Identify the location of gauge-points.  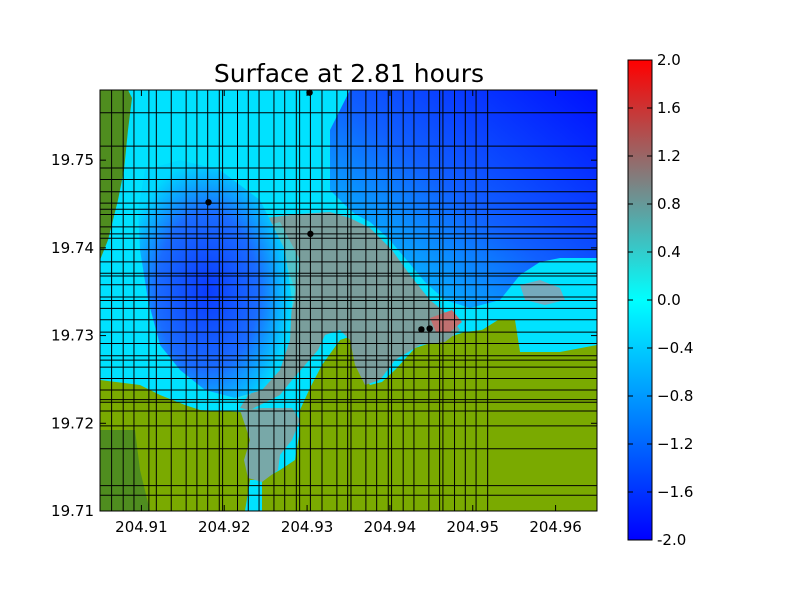
(319, 211).